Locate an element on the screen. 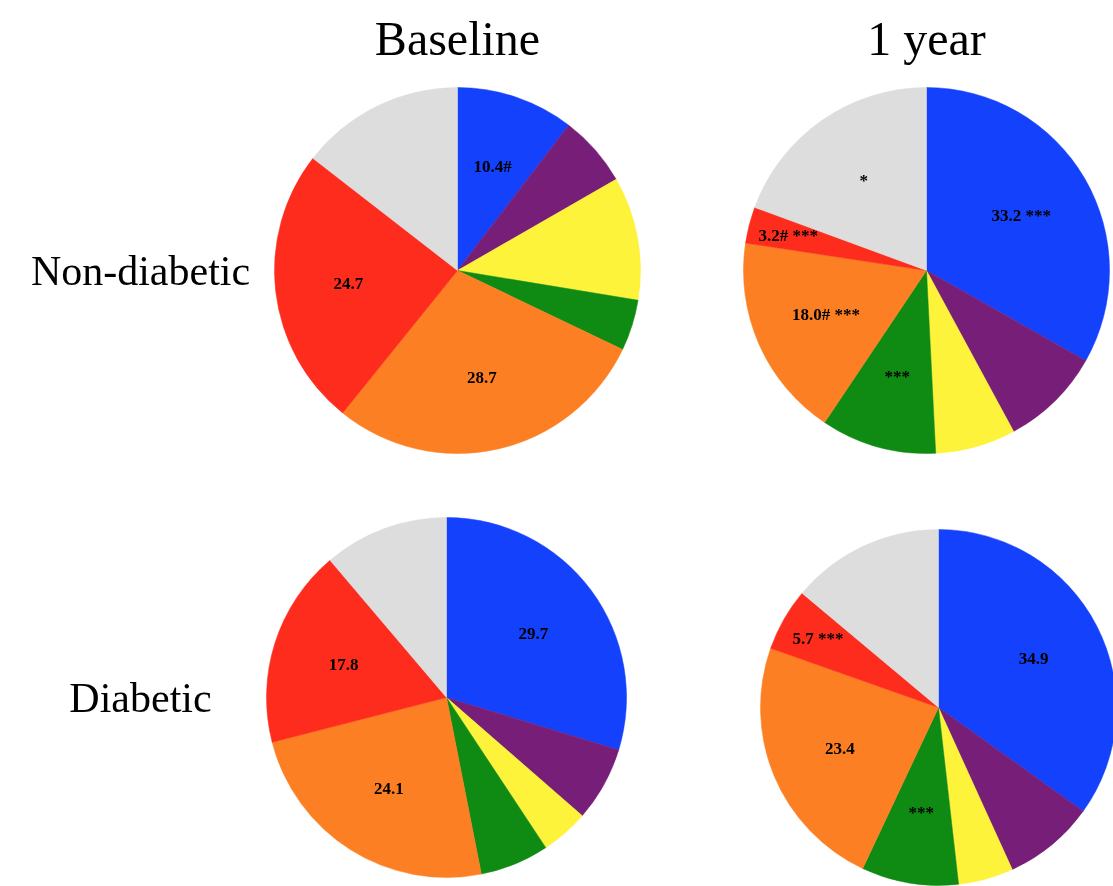 The height and width of the screenshot is (886, 1113). data-label: * is located at coordinates (863, 180).